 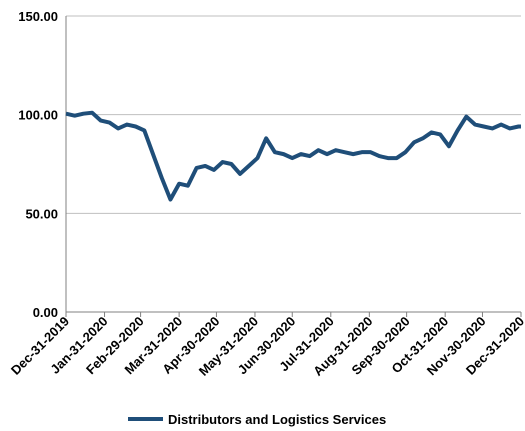 What do you see at coordinates (277, 419) in the screenshot?
I see `legend-label: Distributors and Logistics Services` at bounding box center [277, 419].